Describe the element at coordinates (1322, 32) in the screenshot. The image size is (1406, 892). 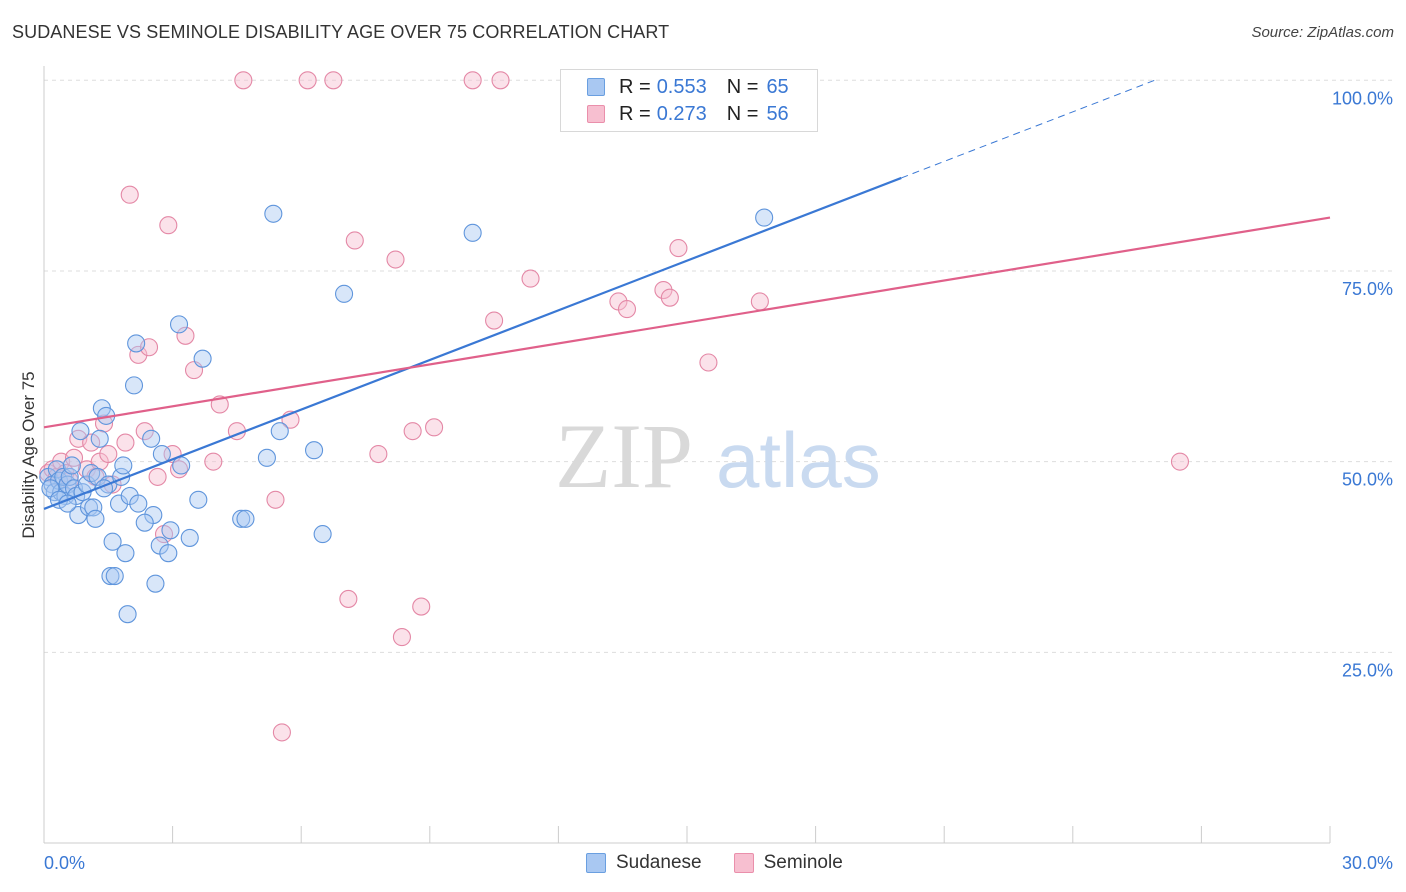
I see `source-label: Source: ZipAtlas.com` at that location.